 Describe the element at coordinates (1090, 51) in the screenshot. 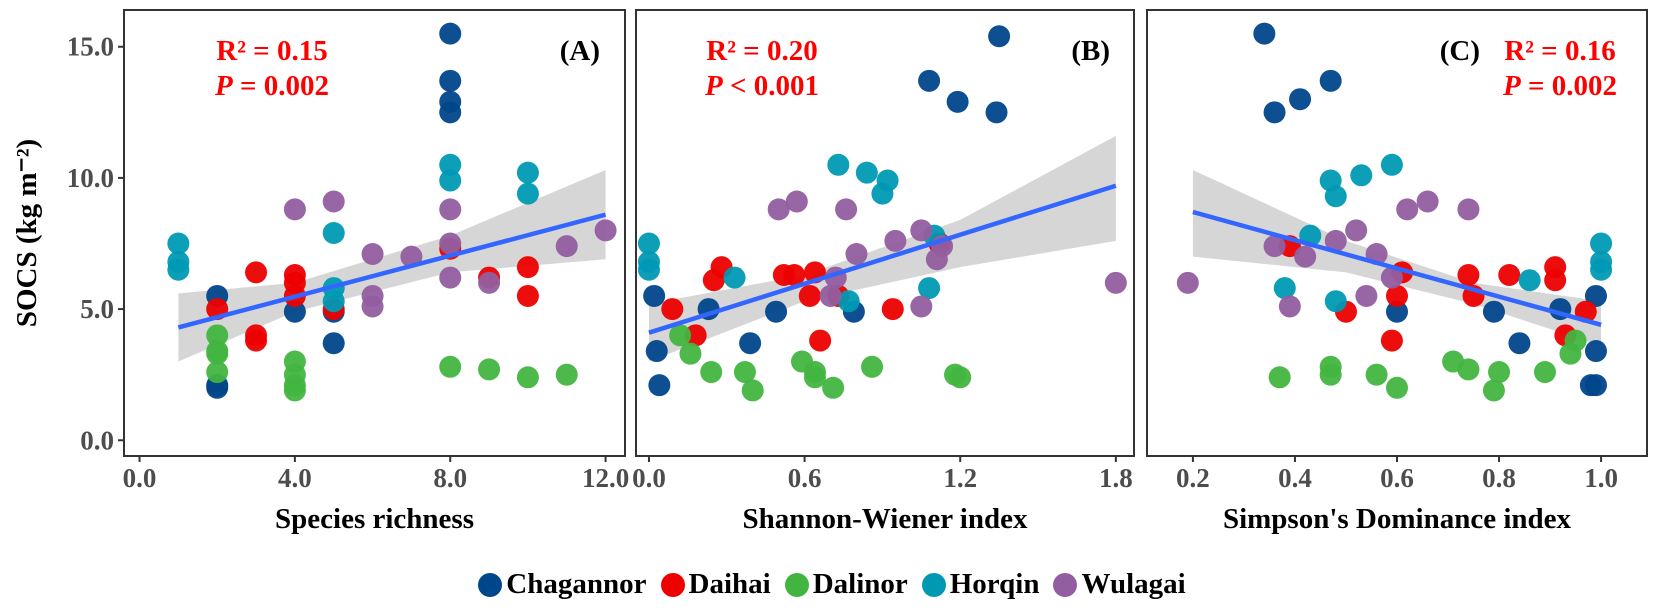

I see `panel-letter: (B)` at that location.